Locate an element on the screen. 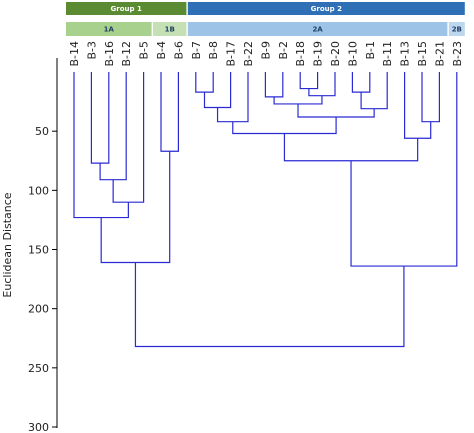 This screenshot has width=474, height=433. subgroup-2a-label: 2A is located at coordinates (317, 30).